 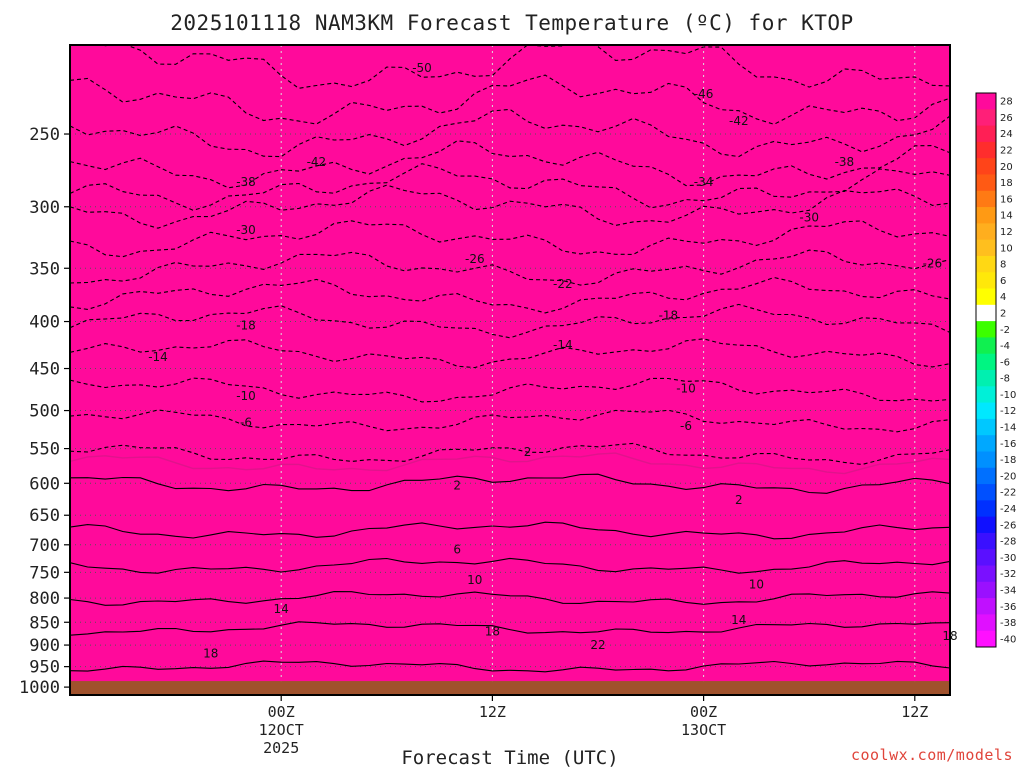 I want to click on y-tick-label: 950, so click(x=44, y=668).